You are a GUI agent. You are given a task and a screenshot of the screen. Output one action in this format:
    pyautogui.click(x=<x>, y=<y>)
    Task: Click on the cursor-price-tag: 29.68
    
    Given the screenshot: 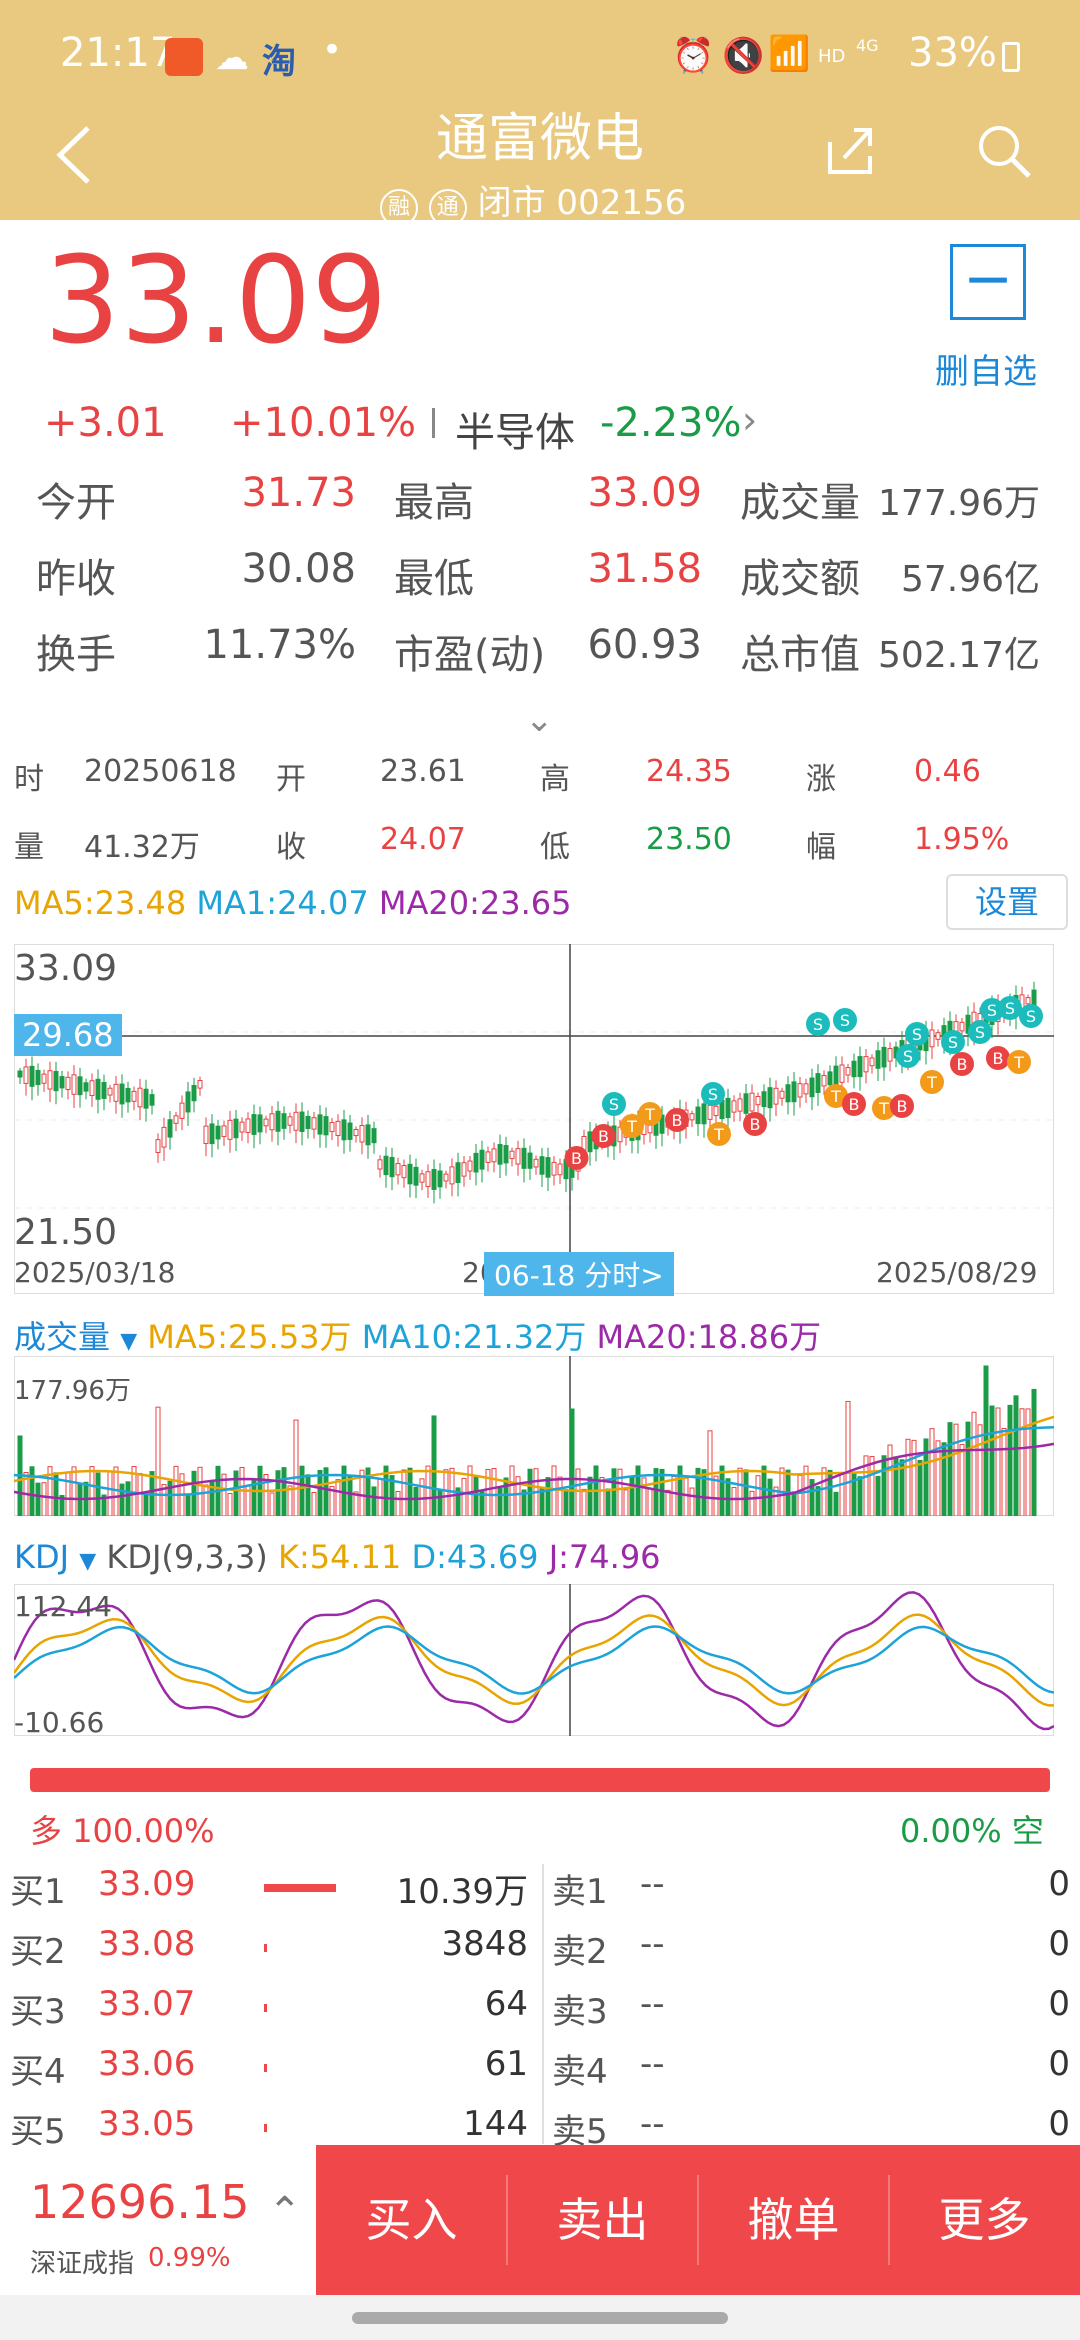 What is the action you would take?
    pyautogui.click(x=68, y=1035)
    